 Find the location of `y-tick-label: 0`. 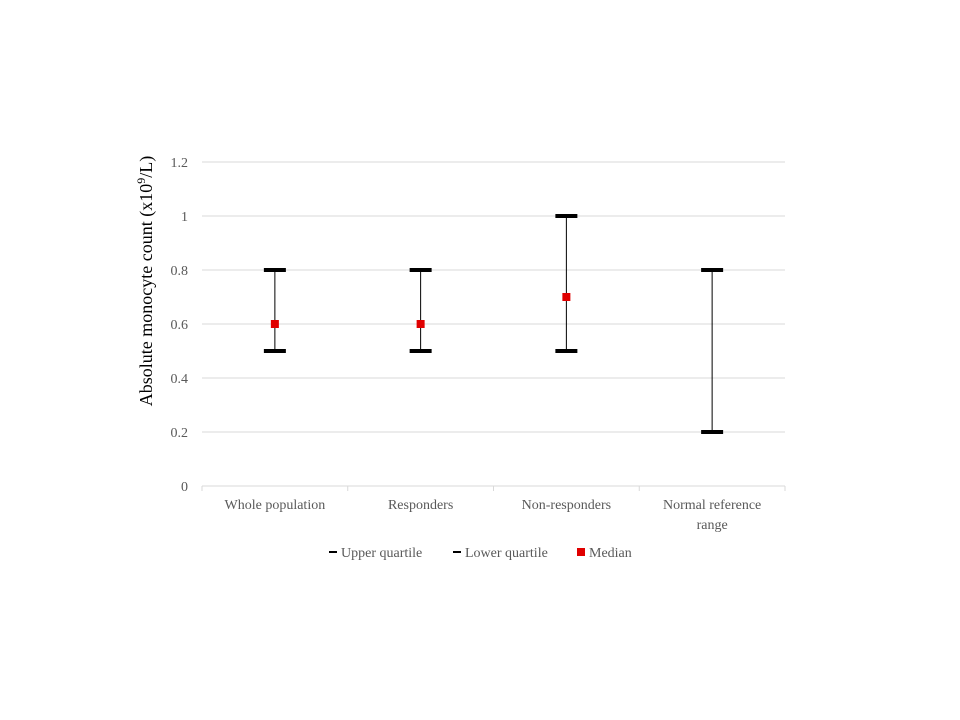

y-tick-label: 0 is located at coordinates (184, 487).